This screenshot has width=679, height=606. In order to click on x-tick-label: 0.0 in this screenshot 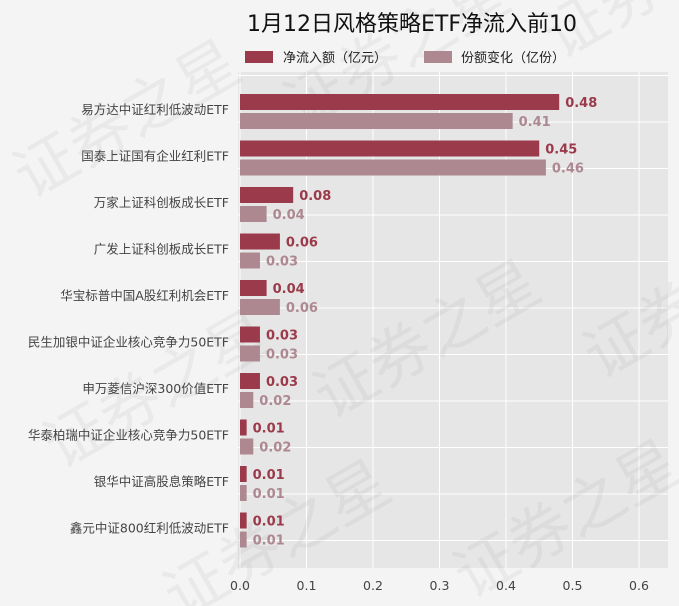, I will do `click(240, 585)`.